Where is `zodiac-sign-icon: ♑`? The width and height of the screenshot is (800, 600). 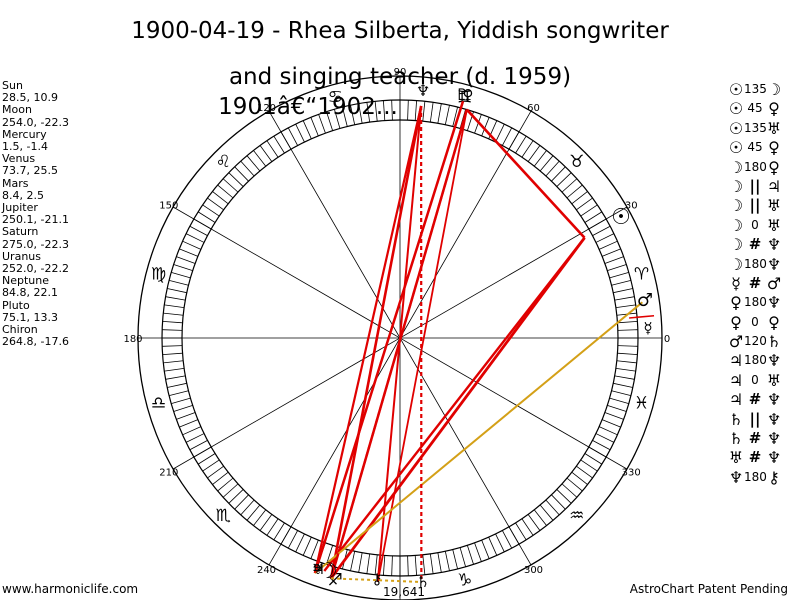 zodiac-sign-icon: ♑ is located at coordinates (464, 580).